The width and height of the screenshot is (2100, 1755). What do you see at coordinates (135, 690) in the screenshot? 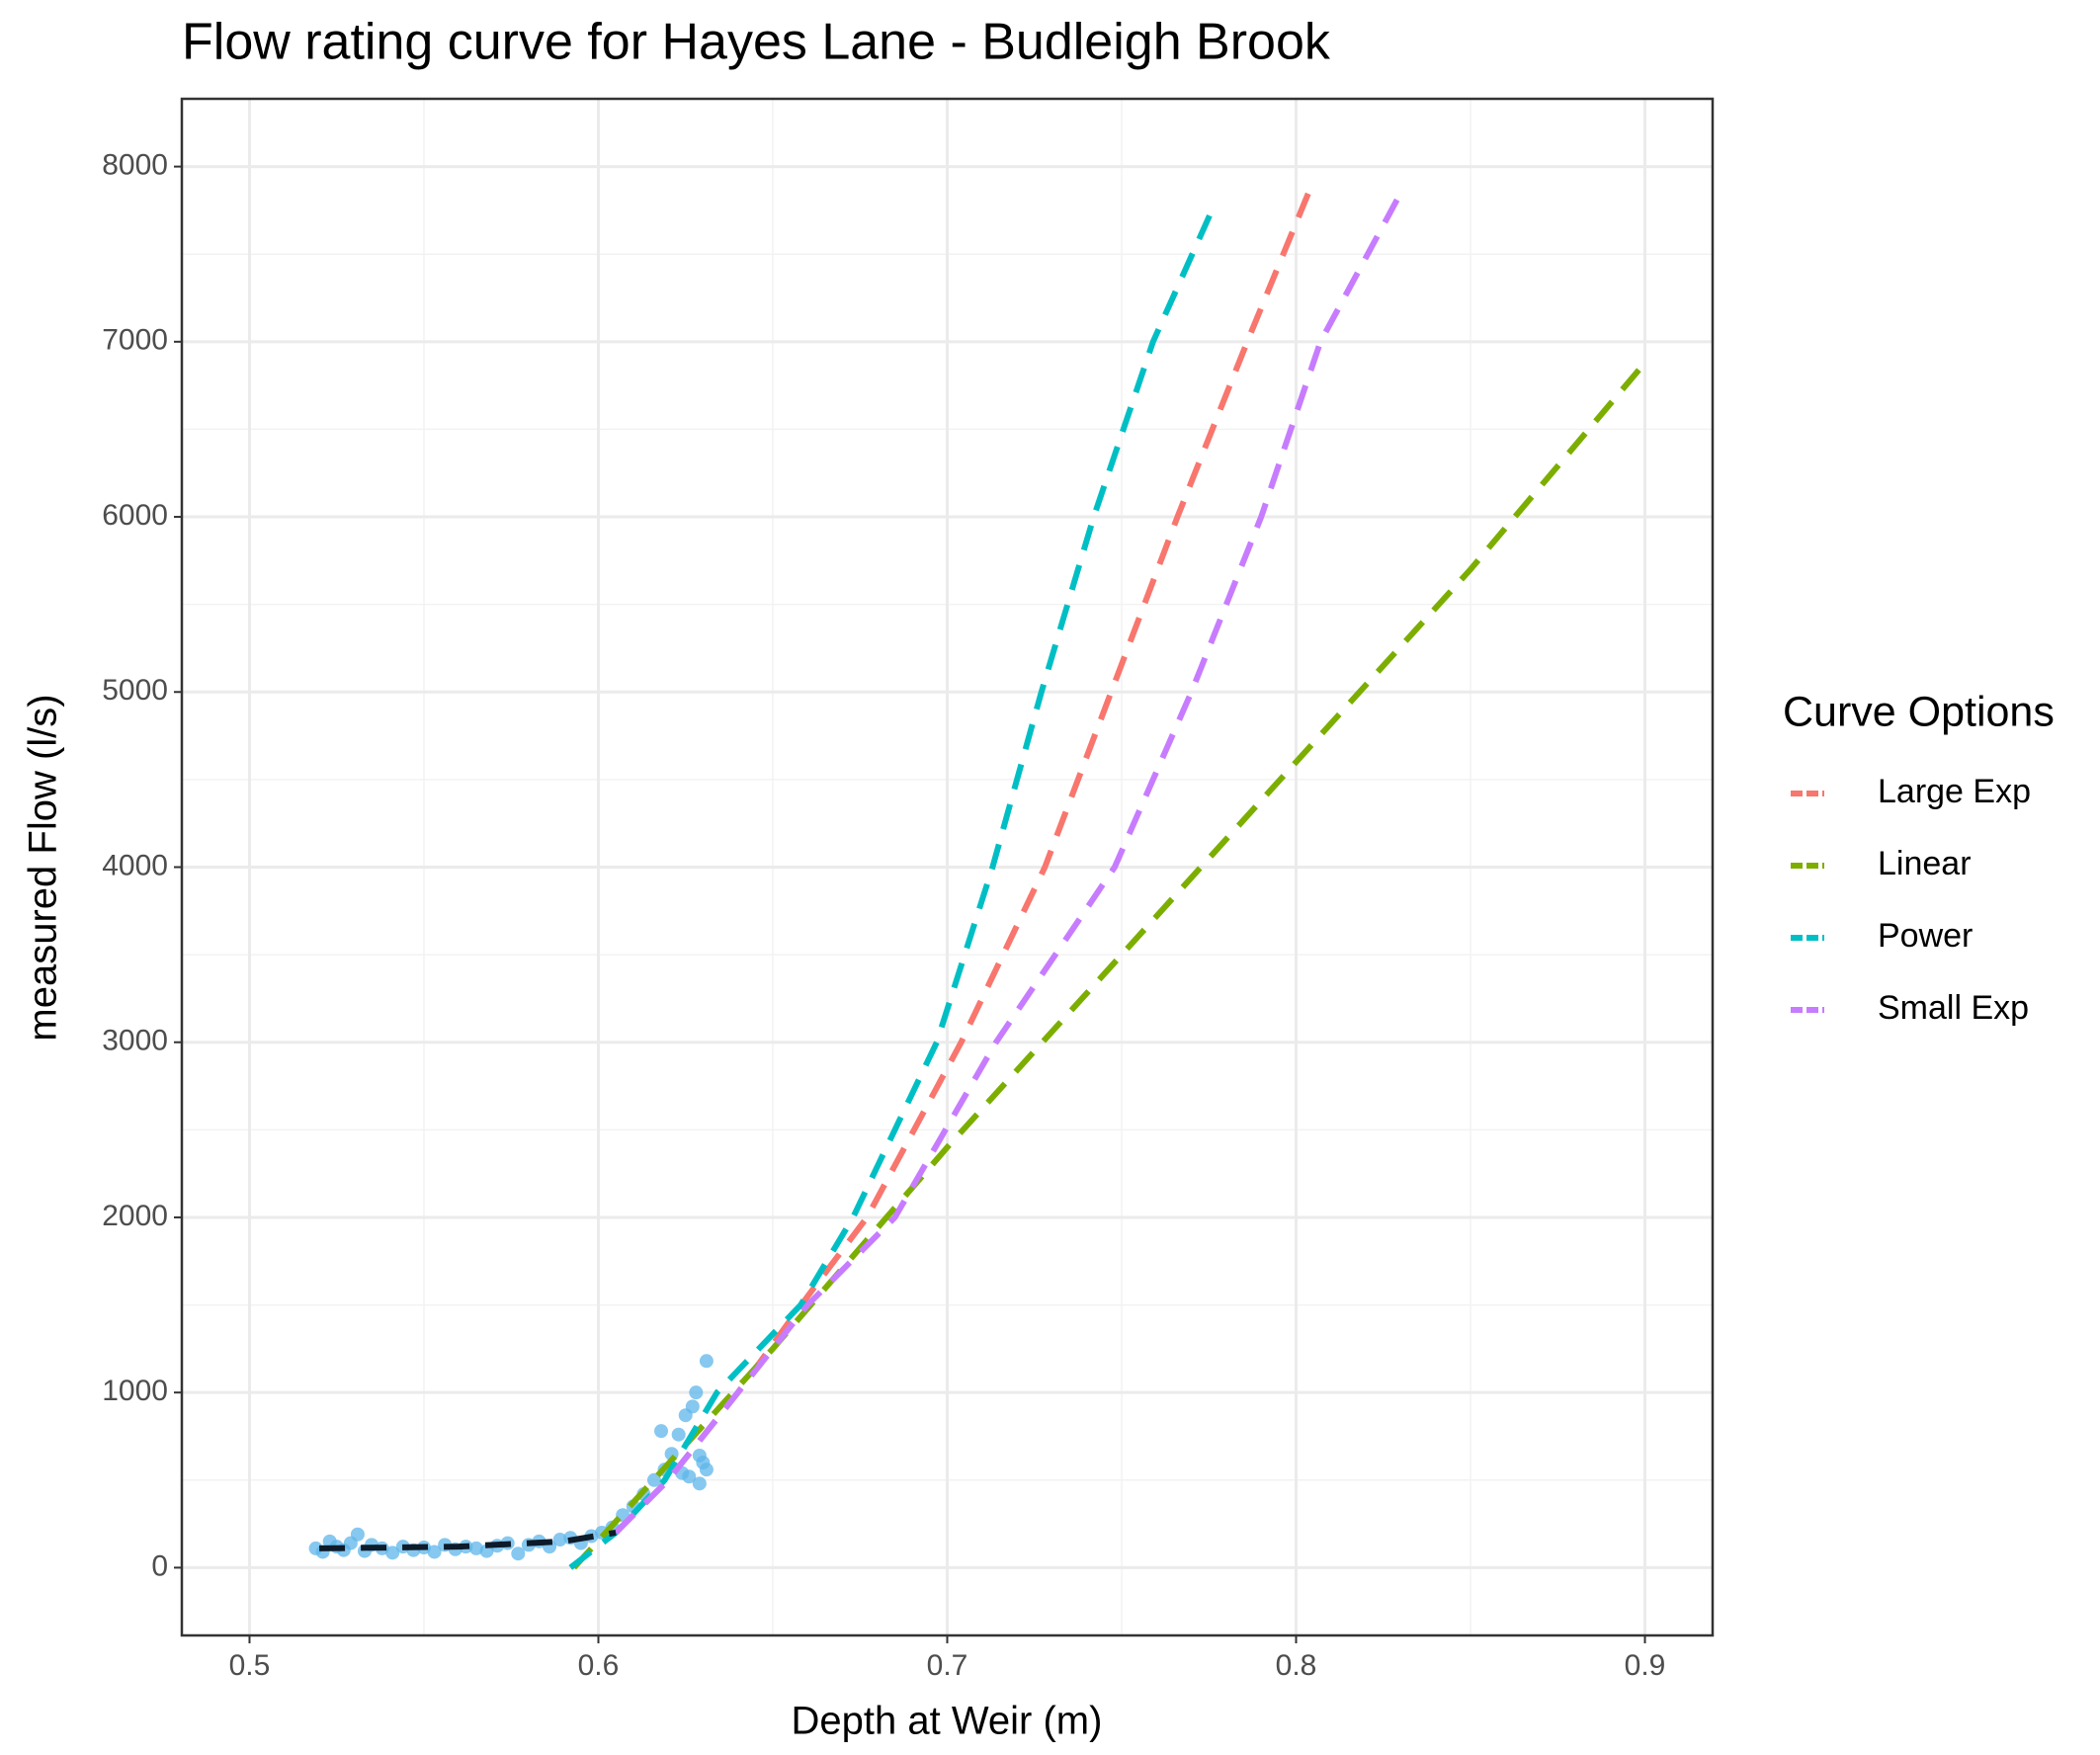
I see `y-tick-label: 5000` at bounding box center [135, 690].